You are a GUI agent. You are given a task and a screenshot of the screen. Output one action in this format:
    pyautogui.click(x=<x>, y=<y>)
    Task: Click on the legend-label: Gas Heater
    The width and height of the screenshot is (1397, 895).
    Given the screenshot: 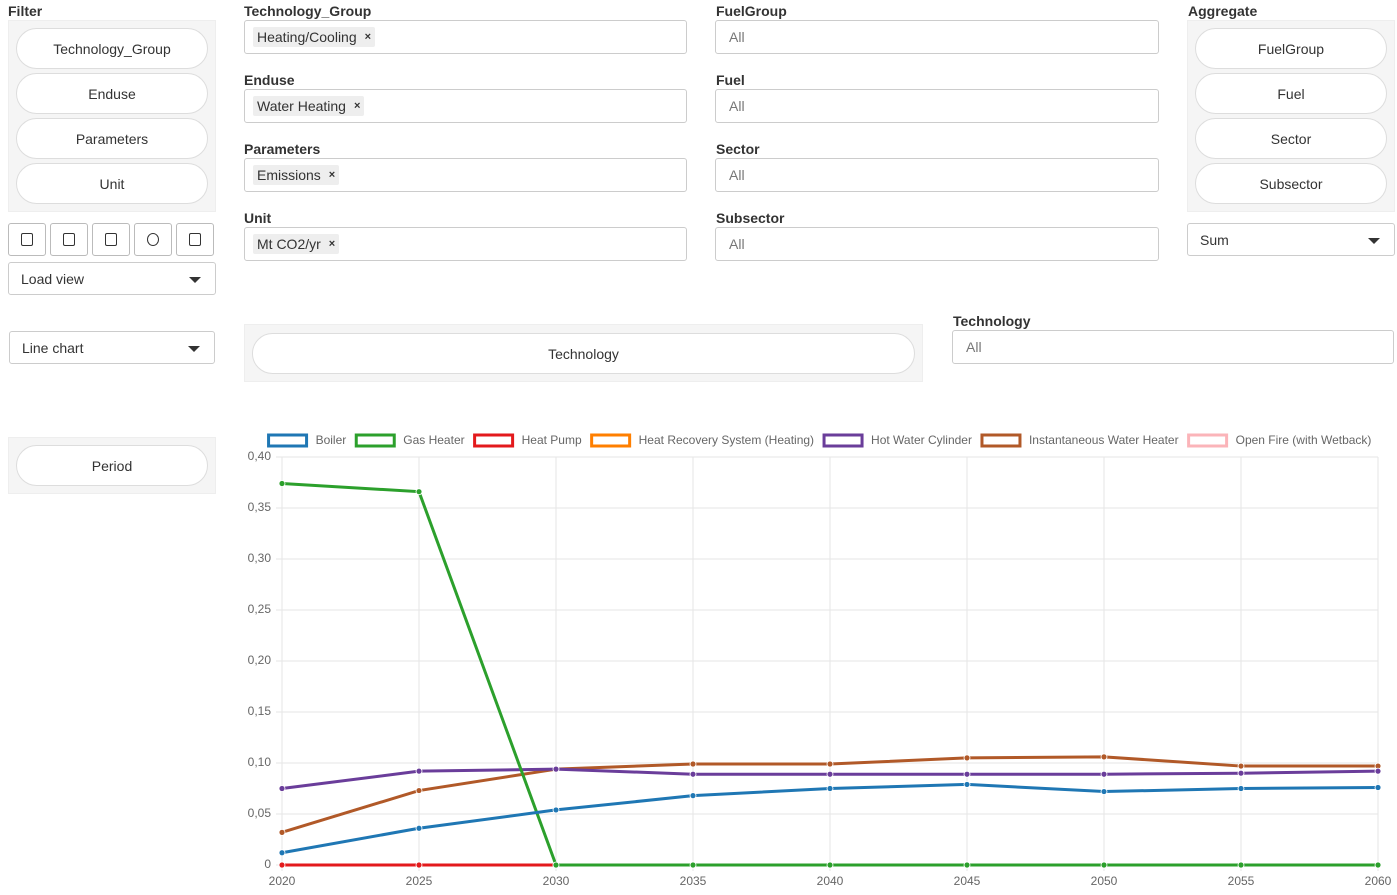 What is the action you would take?
    pyautogui.click(x=433, y=440)
    